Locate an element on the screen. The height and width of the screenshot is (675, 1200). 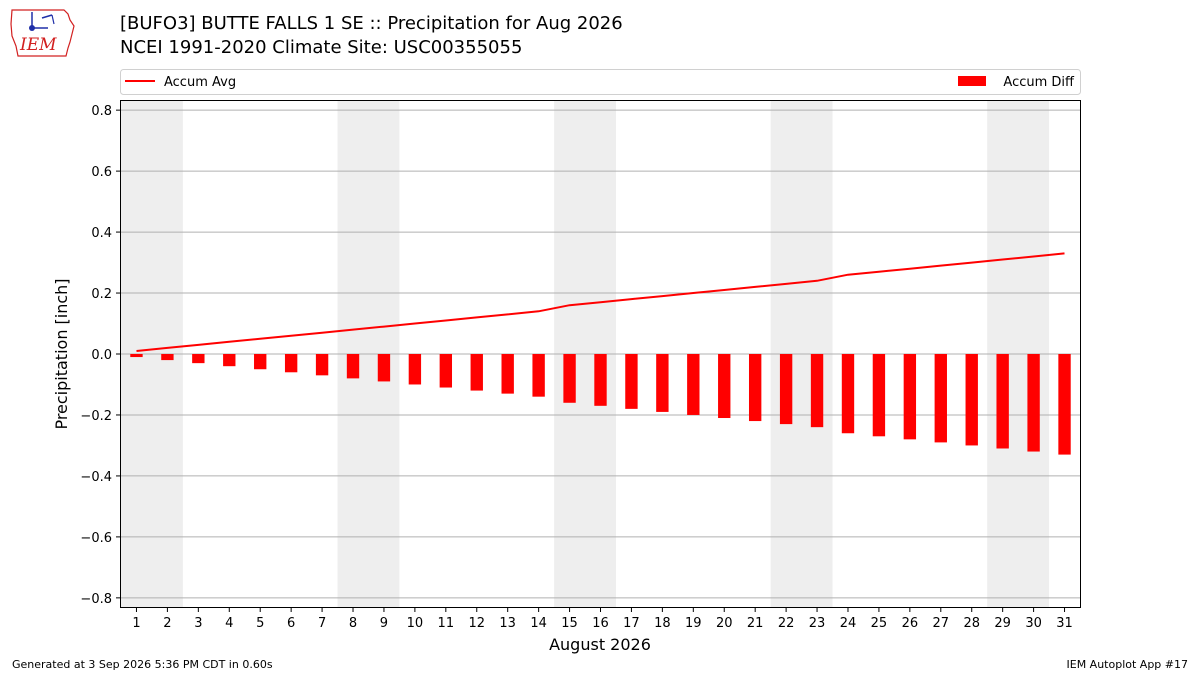
x-tick-label: 7 is located at coordinates (322, 623).